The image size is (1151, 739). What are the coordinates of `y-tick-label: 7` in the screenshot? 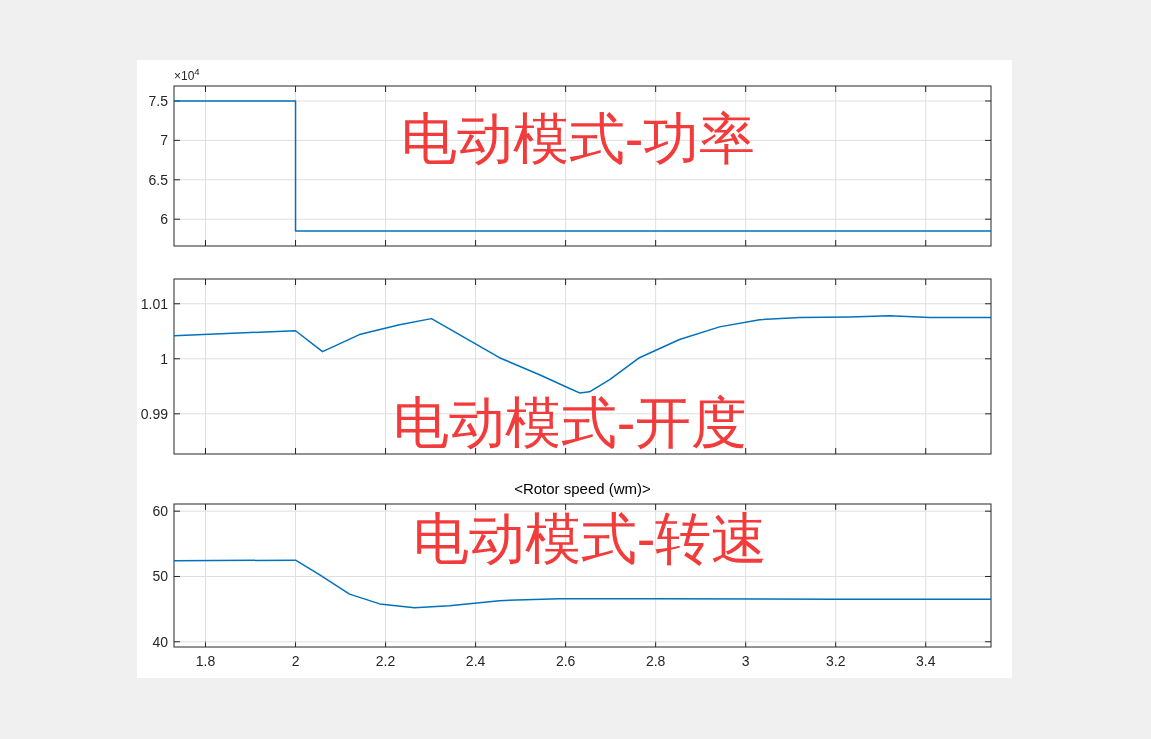 It's located at (164, 140).